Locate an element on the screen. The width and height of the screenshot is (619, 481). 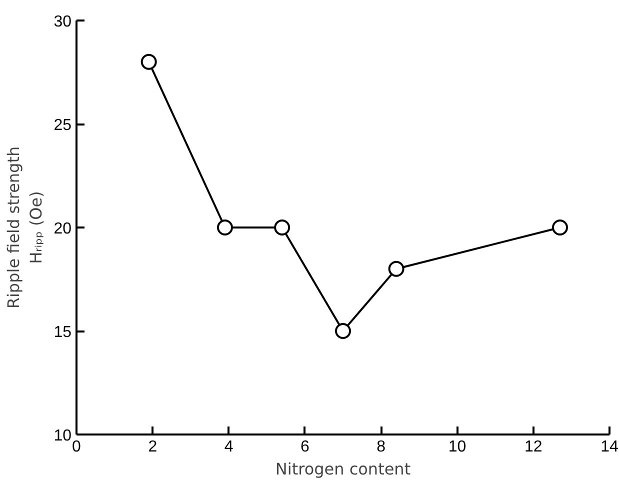
y-tick-label: 30 is located at coordinates (63, 22).